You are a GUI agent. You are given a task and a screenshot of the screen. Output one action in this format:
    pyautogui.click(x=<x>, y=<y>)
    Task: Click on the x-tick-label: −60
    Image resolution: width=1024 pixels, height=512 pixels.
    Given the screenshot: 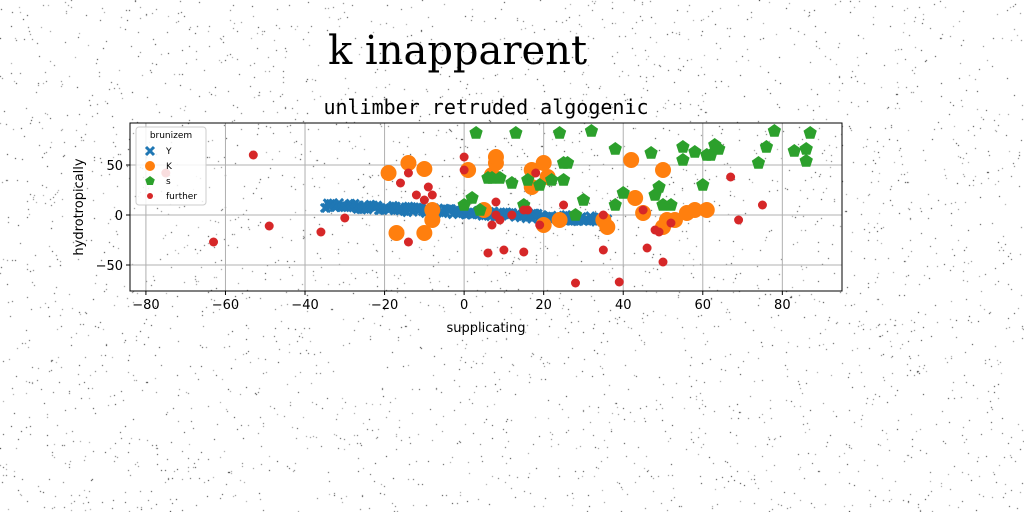 What is the action you would take?
    pyautogui.click(x=225, y=305)
    